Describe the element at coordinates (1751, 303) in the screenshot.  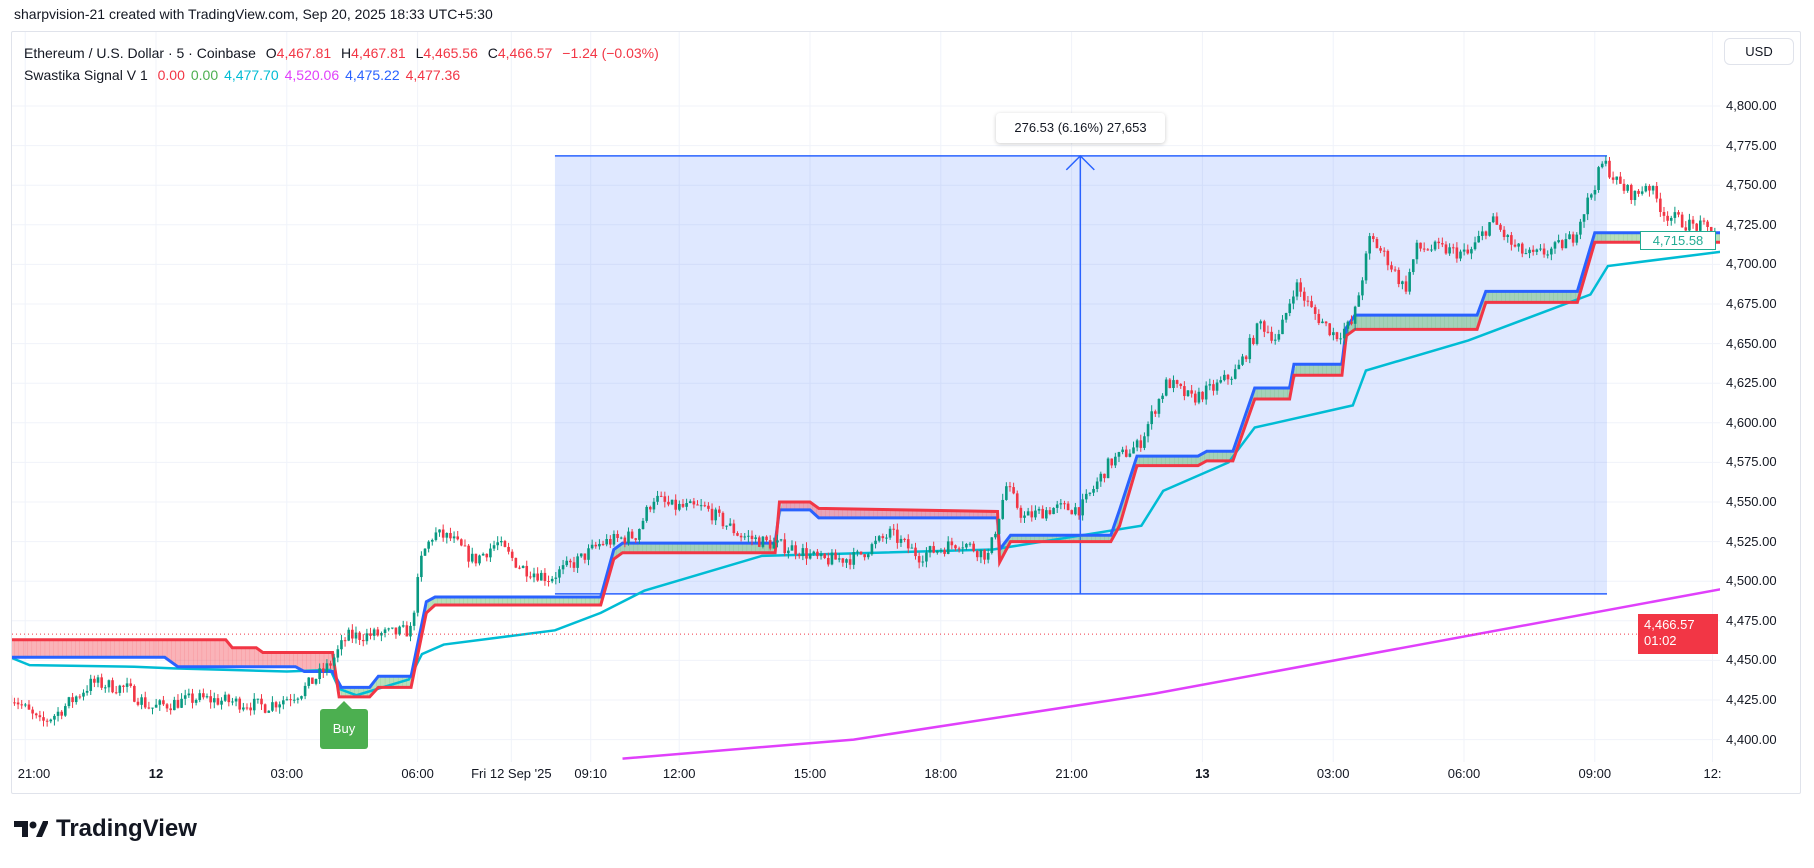
I see `price-tick-label: 4,675.00` at that location.